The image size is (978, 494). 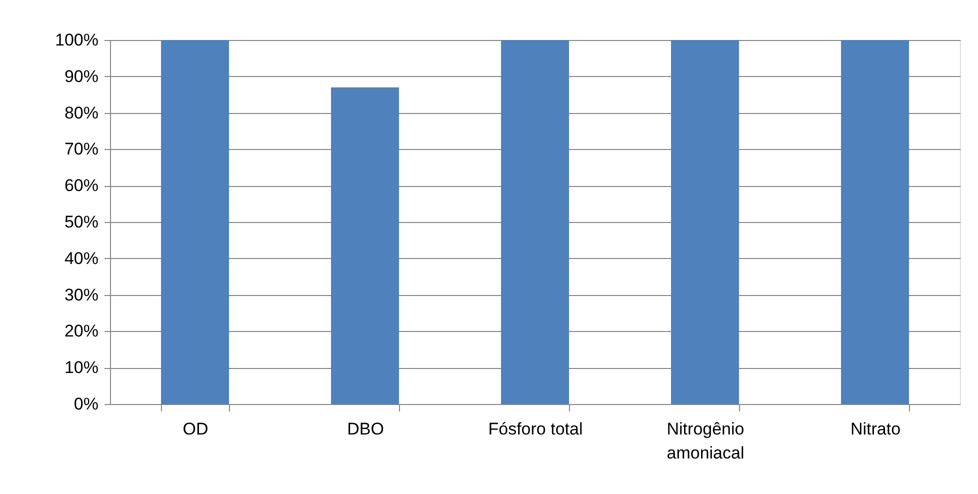 I want to click on y-tick-label: 60%, so click(x=81, y=186).